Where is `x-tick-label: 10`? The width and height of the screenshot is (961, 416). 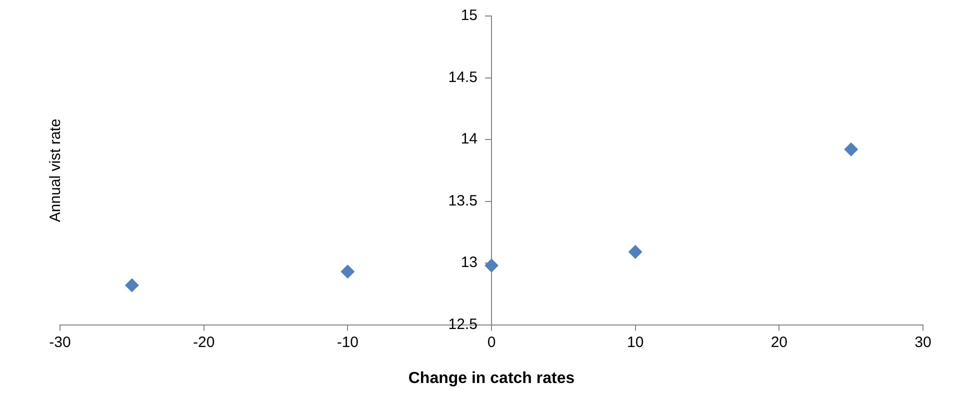
x-tick-label: 10 is located at coordinates (635, 342).